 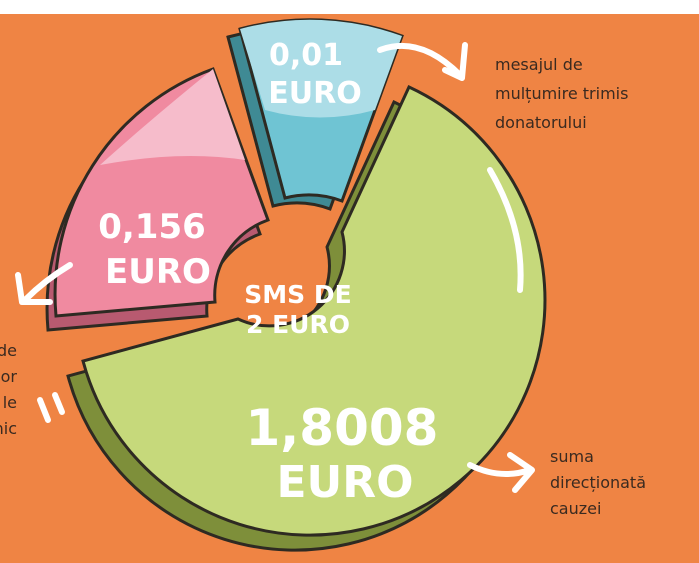 I want to click on note: donatorului, so click(x=541, y=122).